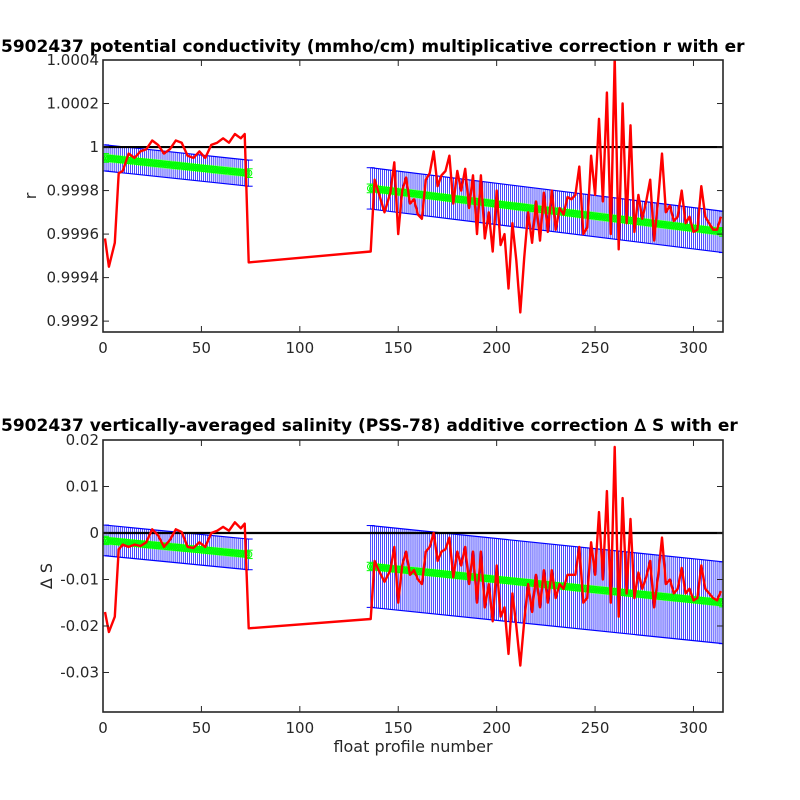 This screenshot has width=800, height=800. Describe the element at coordinates (82, 440) in the screenshot. I see `y-tick-label: 0.02` at that location.